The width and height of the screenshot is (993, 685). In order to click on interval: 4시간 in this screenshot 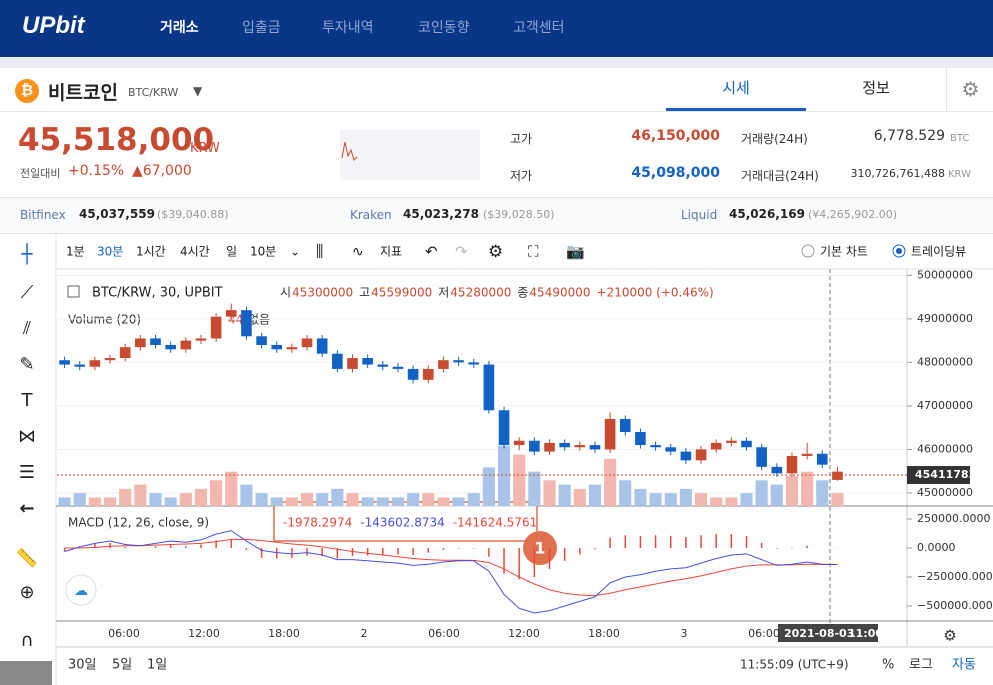, I will do `click(195, 252)`.